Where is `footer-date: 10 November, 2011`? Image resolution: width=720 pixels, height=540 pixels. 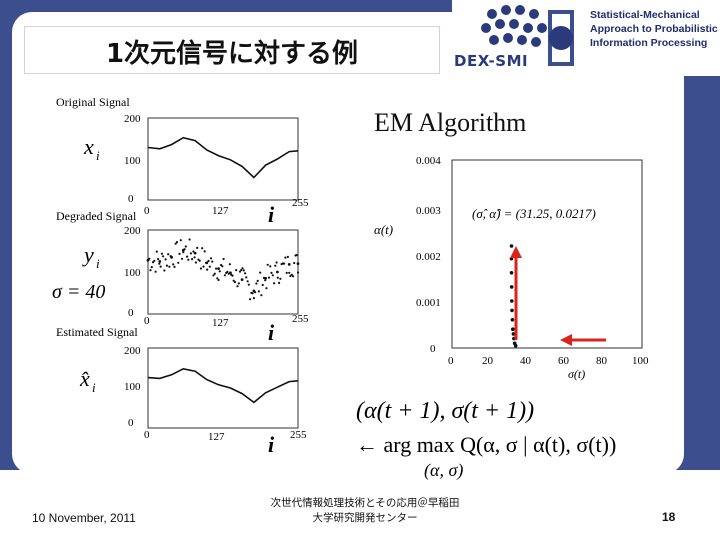
footer-date: 10 November, 2011 is located at coordinates (84, 518).